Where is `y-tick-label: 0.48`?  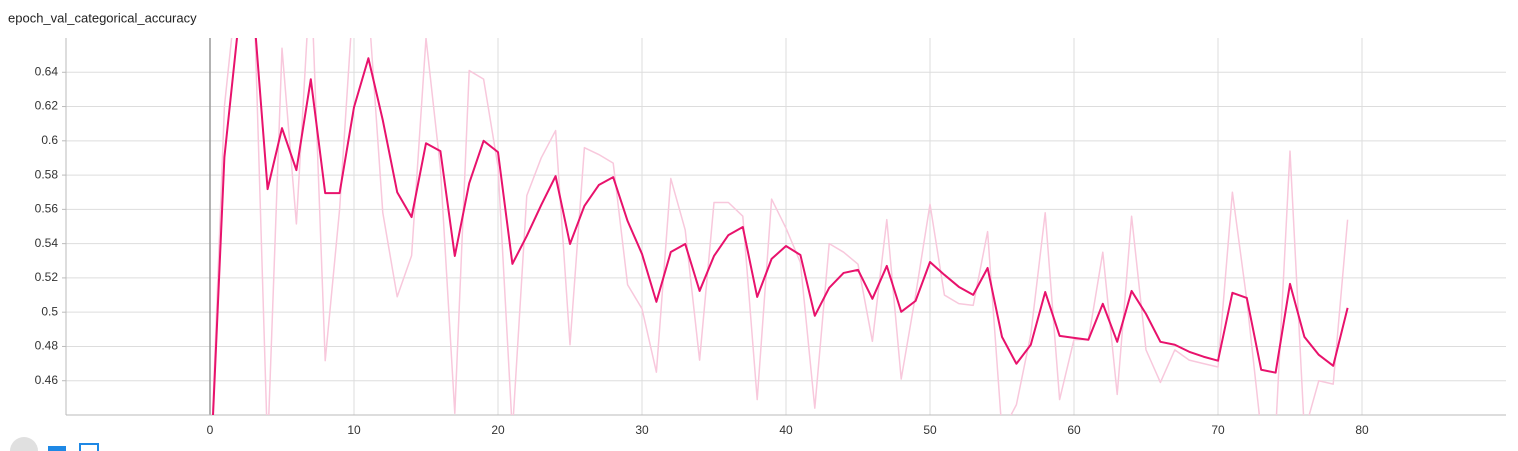 y-tick-label: 0.48 is located at coordinates (47, 346).